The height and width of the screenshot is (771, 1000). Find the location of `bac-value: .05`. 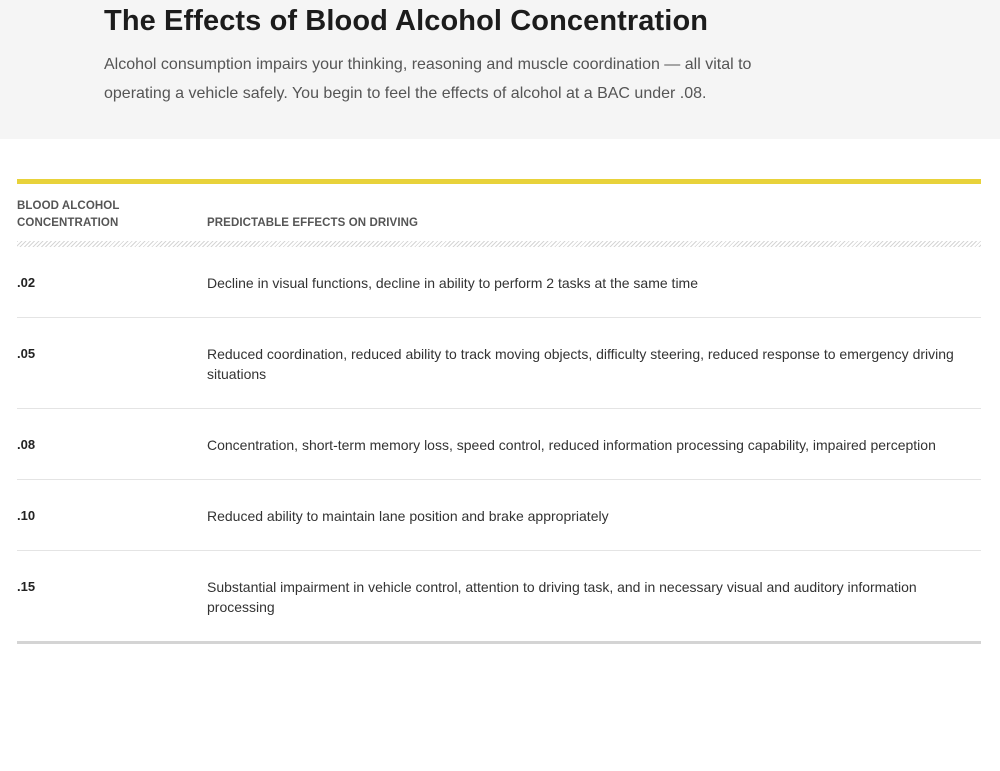

bac-value: .05 is located at coordinates (26, 353).